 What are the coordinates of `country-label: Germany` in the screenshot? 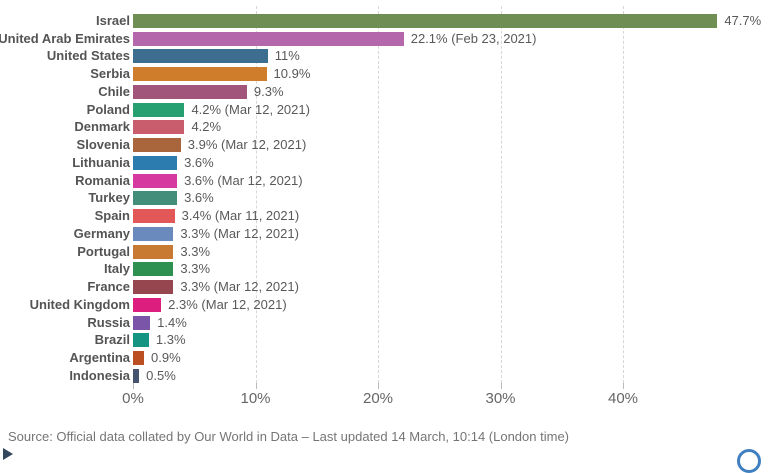 It's located at (101, 233).